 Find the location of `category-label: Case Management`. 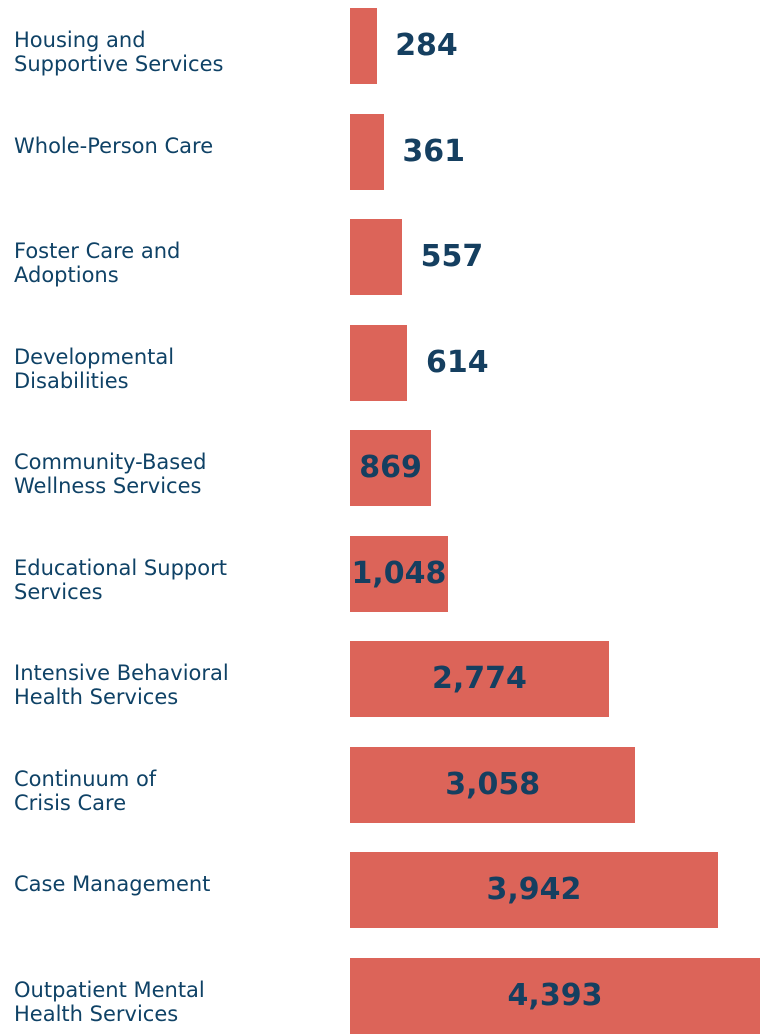

category-label: Case Management is located at coordinates (112, 884).